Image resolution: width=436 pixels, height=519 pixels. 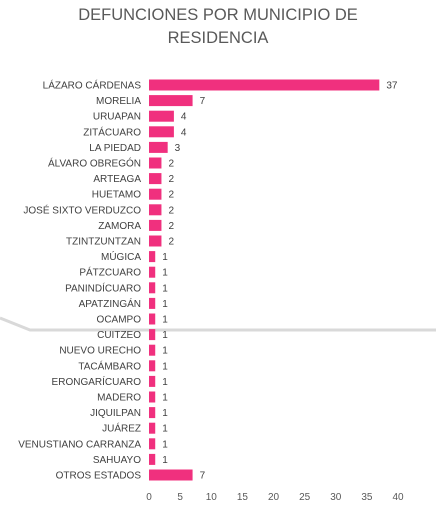 I want to click on x-tick-label-25: 25, so click(x=305, y=497).